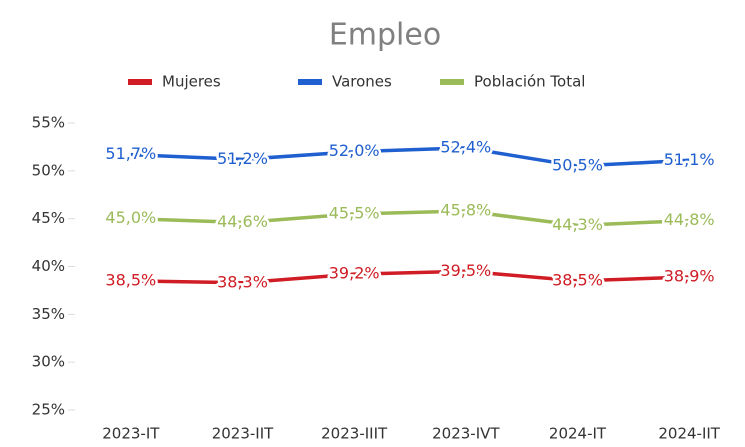 The image size is (745, 447). I want to click on data-label: 50,5%, so click(577, 165).